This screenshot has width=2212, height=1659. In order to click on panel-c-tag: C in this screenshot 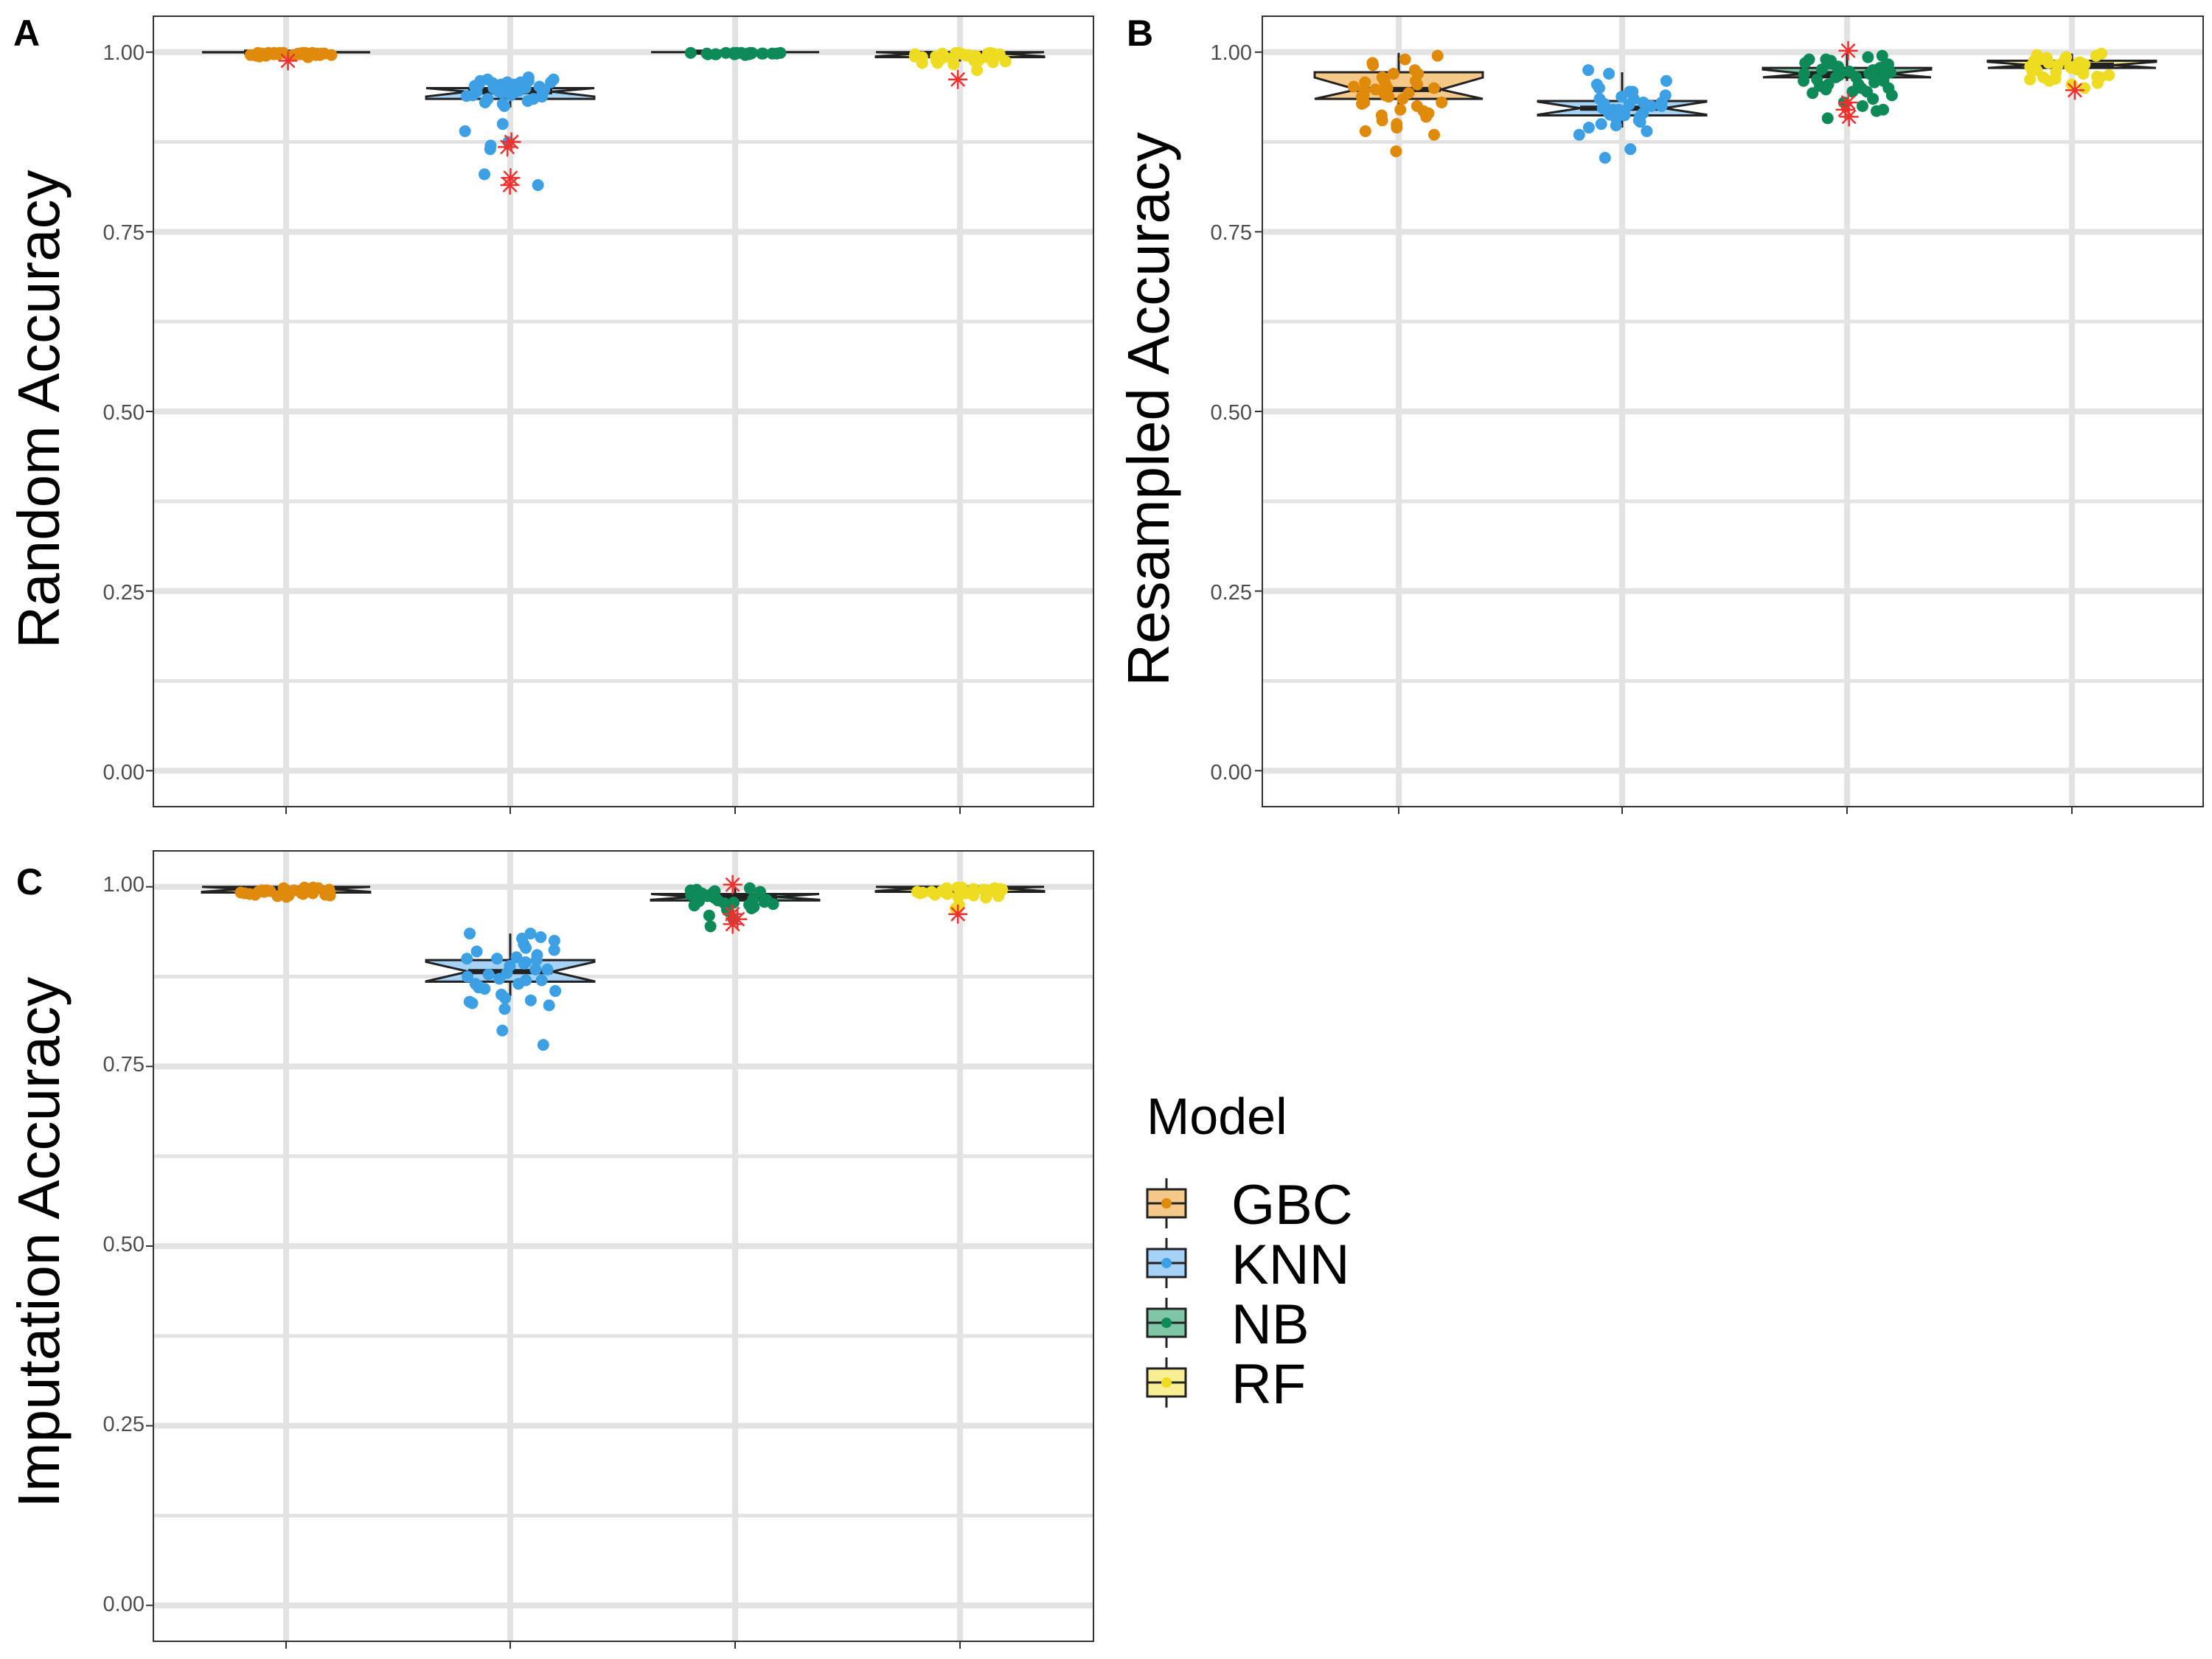, I will do `click(29, 881)`.